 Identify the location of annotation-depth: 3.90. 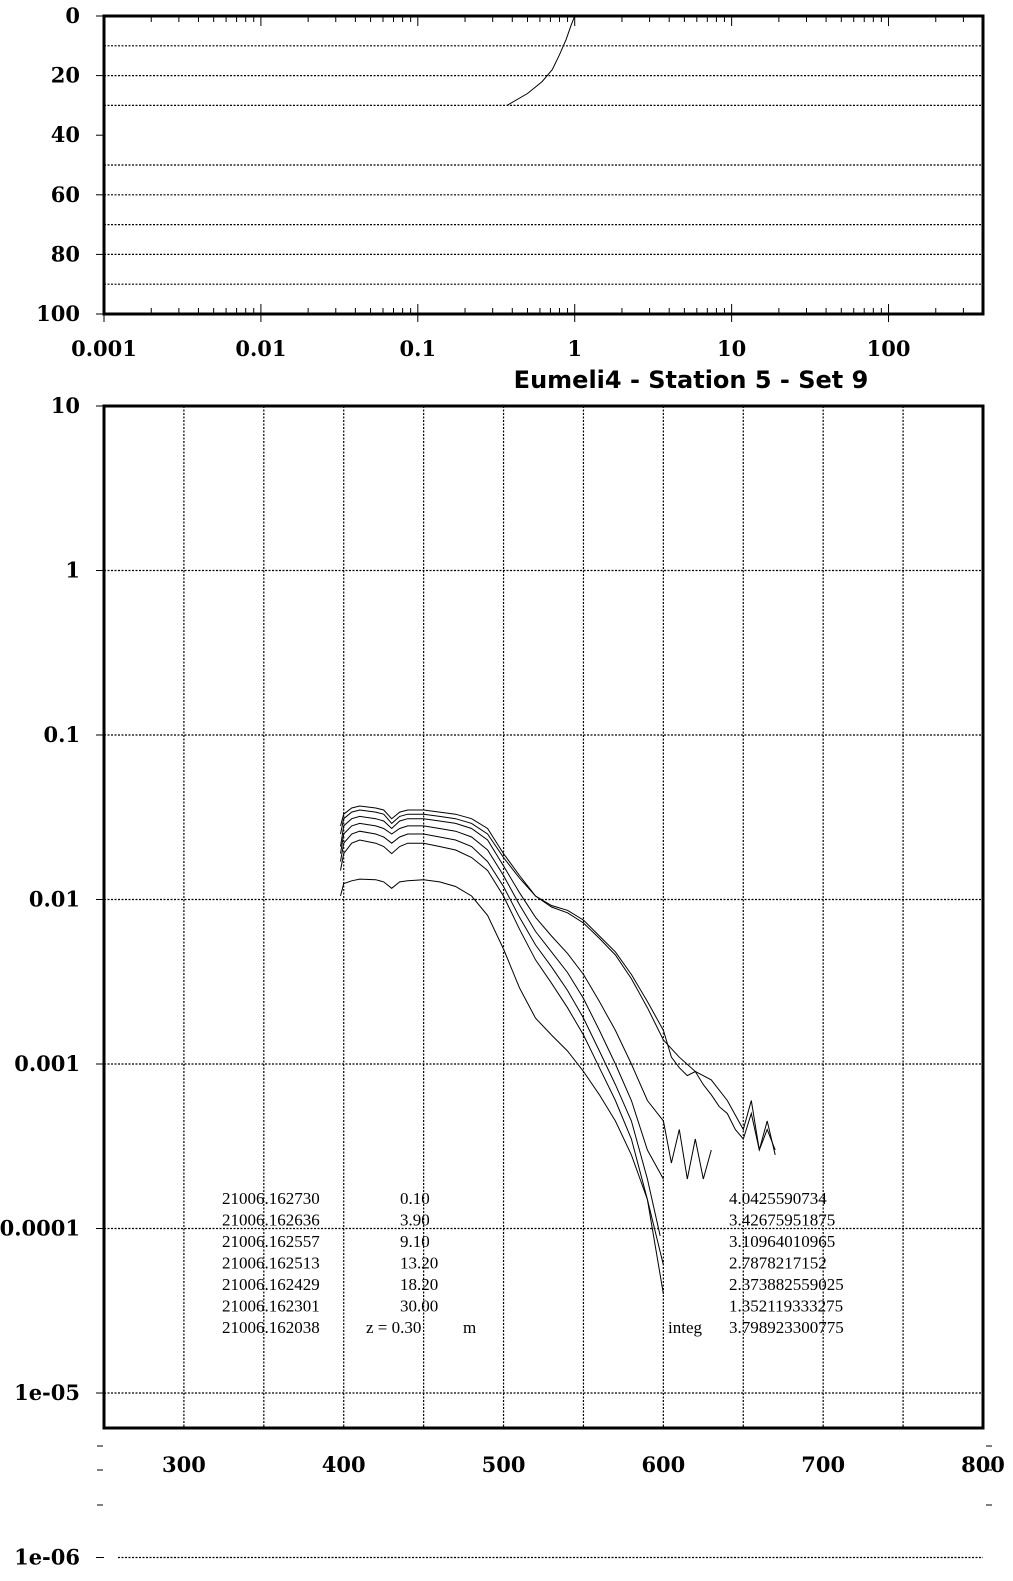
(415, 1220).